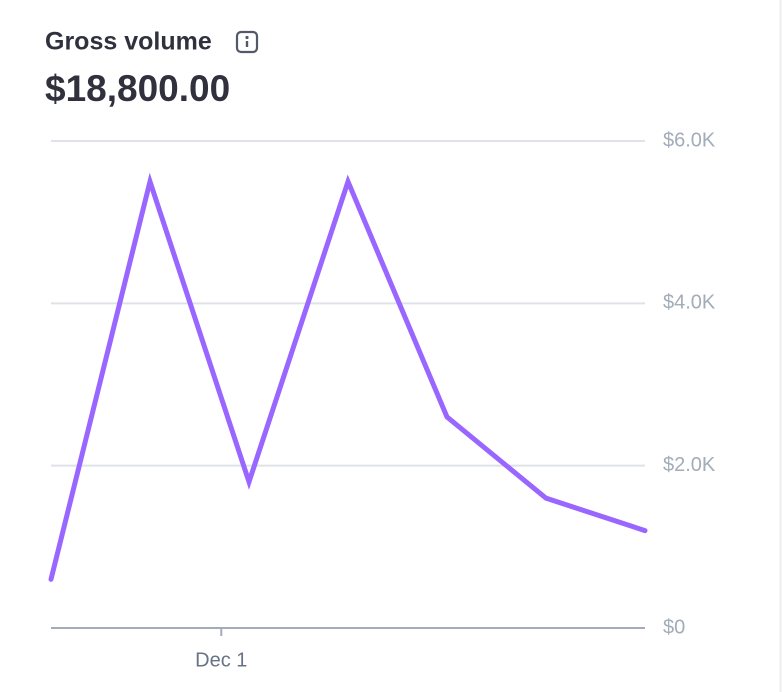 This screenshot has height=692, width=784. What do you see at coordinates (689, 465) in the screenshot?
I see `y-tick-label: $2.0K` at bounding box center [689, 465].